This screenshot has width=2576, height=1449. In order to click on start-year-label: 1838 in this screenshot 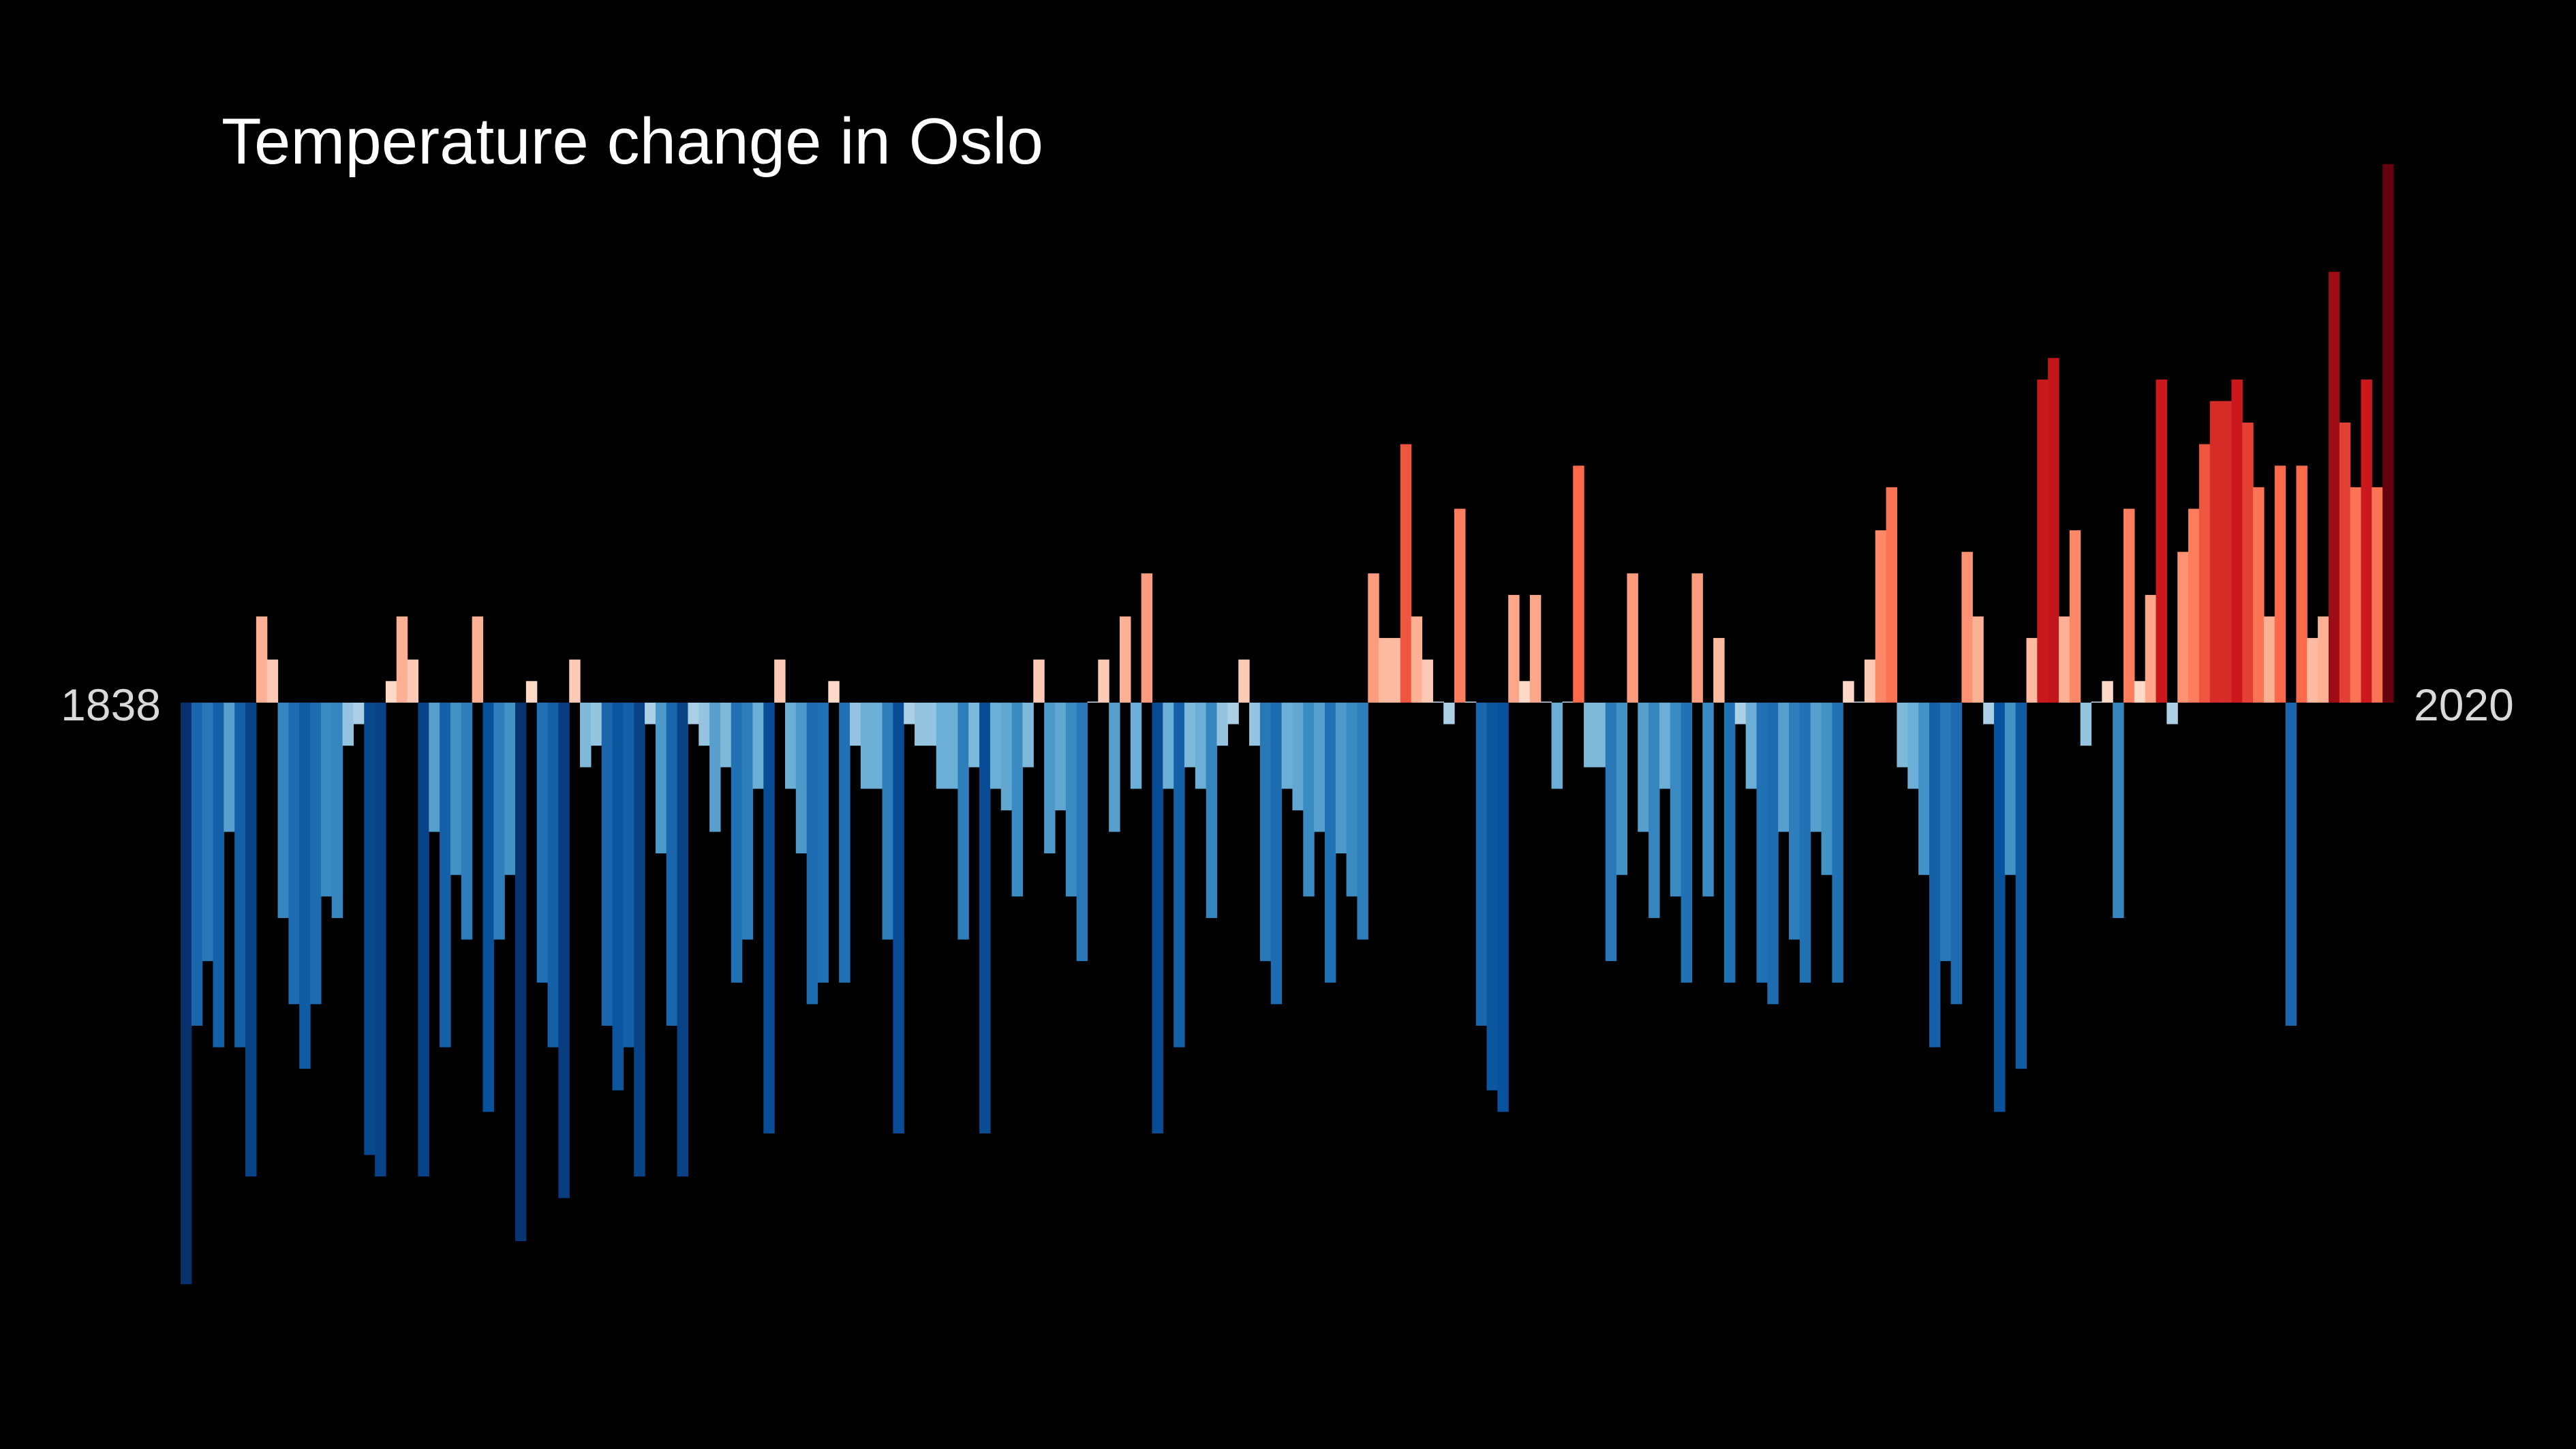, I will do `click(111, 705)`.